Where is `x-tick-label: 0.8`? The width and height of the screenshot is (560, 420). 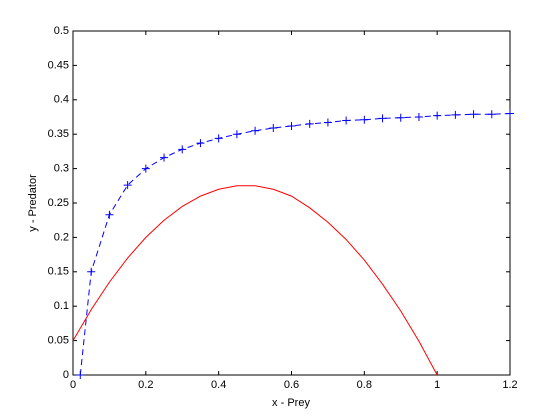
x-tick-label: 0.8 is located at coordinates (364, 385).